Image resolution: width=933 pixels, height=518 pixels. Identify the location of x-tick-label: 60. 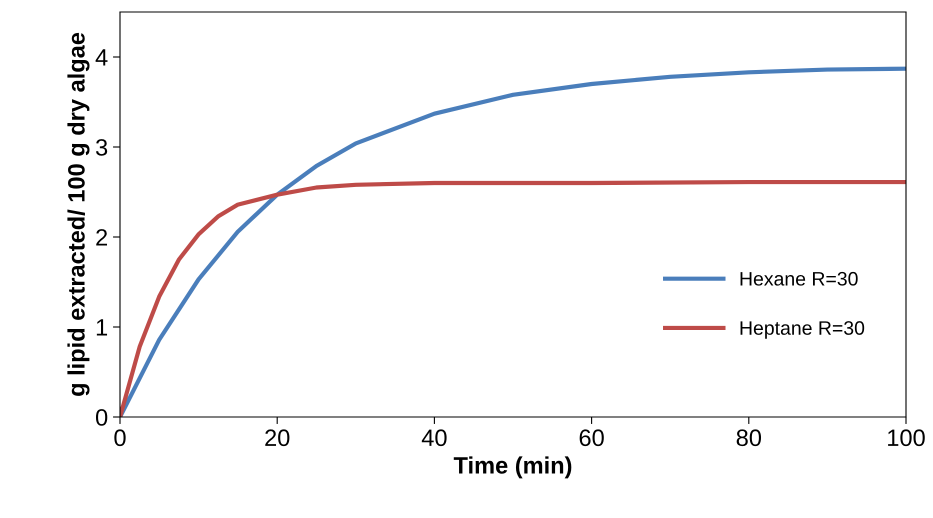
(592, 437).